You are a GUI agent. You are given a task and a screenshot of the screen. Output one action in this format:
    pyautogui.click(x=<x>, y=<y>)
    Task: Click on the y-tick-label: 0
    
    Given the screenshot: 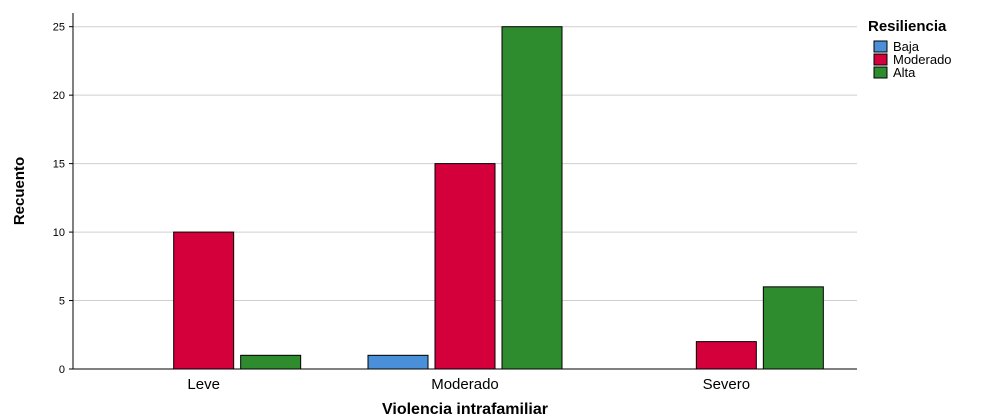 What is the action you would take?
    pyautogui.click(x=62, y=370)
    